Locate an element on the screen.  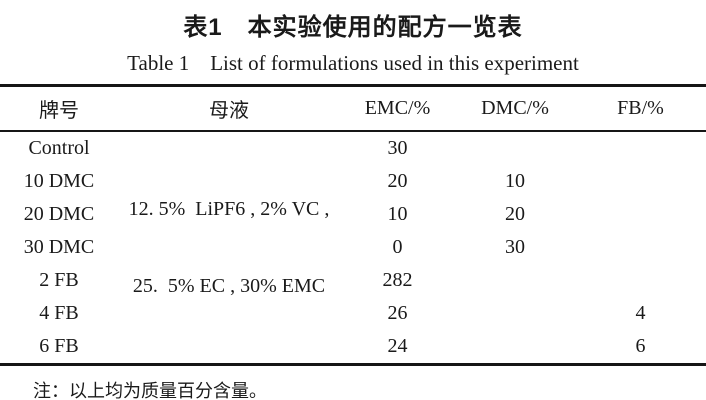
cell-emc: 10 is located at coordinates (397, 214).